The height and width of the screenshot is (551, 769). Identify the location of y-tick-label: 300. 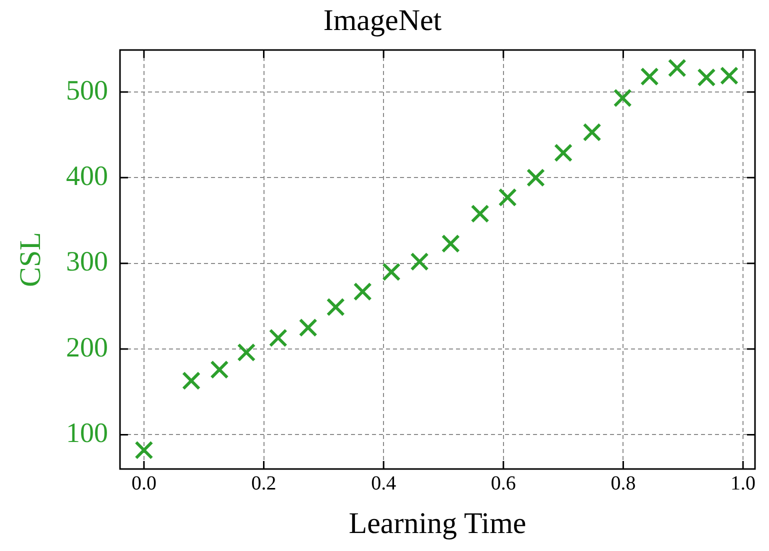
(87, 262).